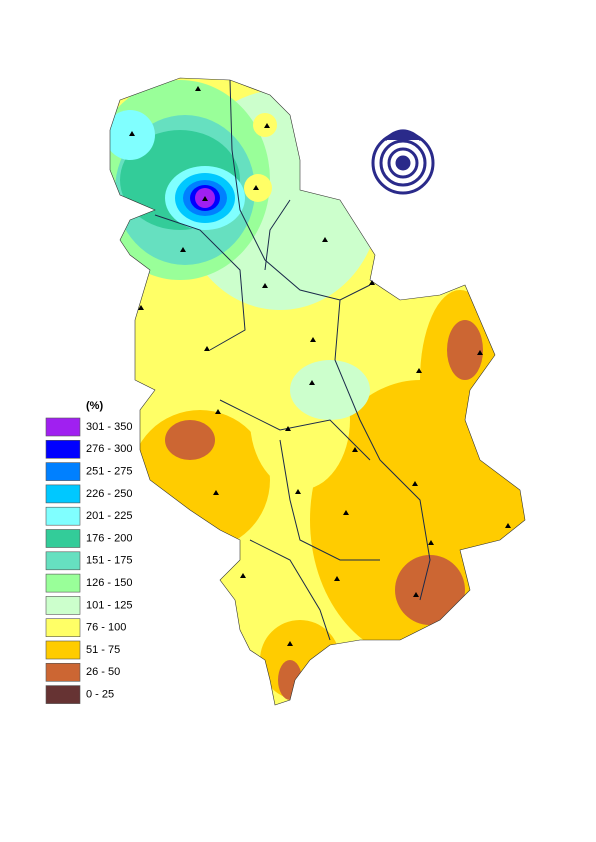  I want to click on legend-label: 251 - 275, so click(109, 472).